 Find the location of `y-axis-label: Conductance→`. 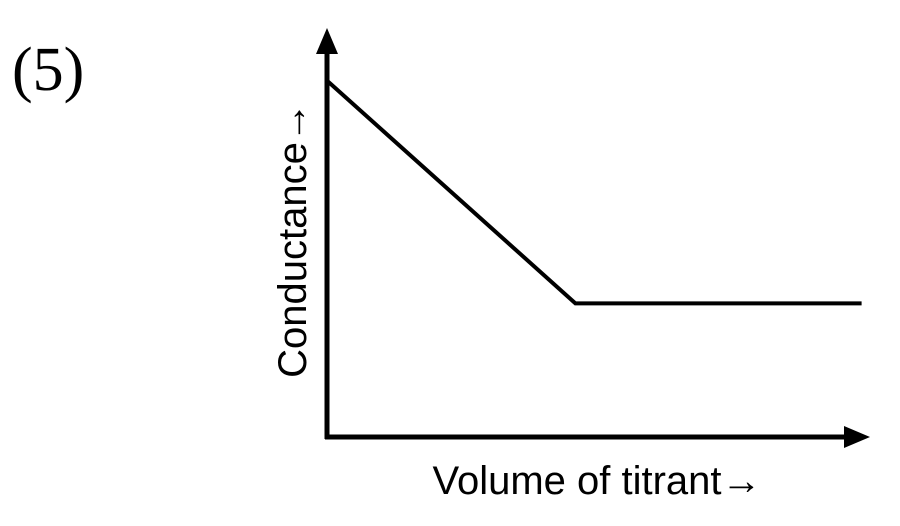

y-axis-label: Conductance→ is located at coordinates (293, 240).